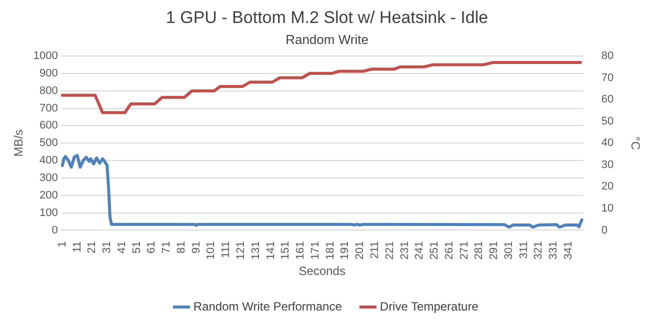 This screenshot has width=654, height=323. Describe the element at coordinates (508, 250) in the screenshot. I see `x-tick-label: 301` at that location.